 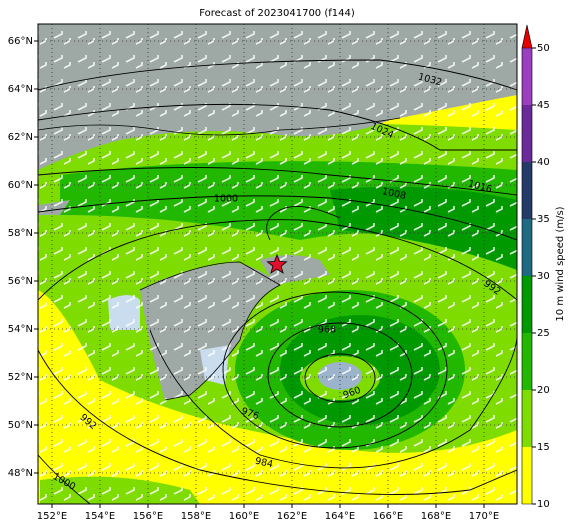 I want to click on lon-label: 166°E, so click(x=388, y=516).